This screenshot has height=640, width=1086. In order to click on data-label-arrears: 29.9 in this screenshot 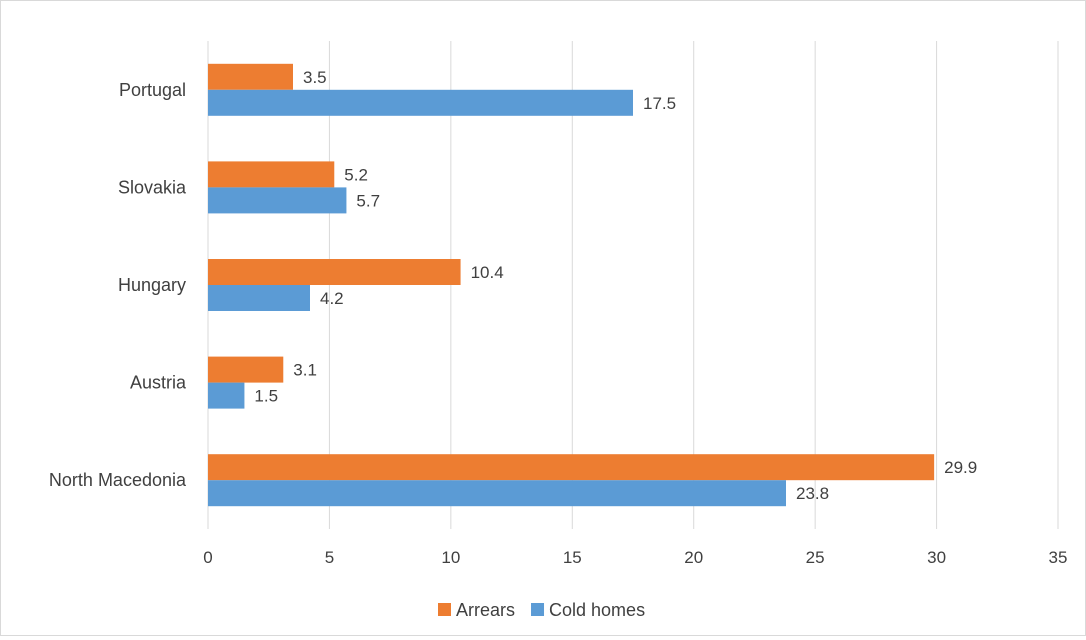, I will do `click(960, 467)`.